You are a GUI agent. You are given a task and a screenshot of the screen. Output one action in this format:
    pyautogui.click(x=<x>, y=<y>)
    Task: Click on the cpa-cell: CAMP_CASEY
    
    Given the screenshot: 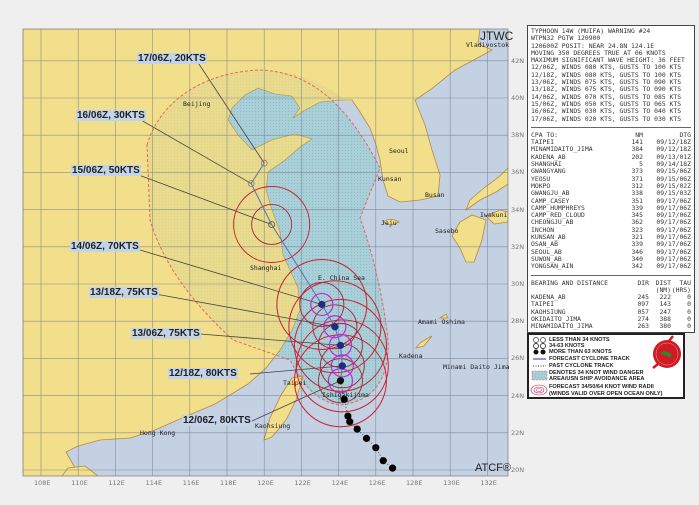 What is the action you would take?
    pyautogui.click(x=550, y=200)
    